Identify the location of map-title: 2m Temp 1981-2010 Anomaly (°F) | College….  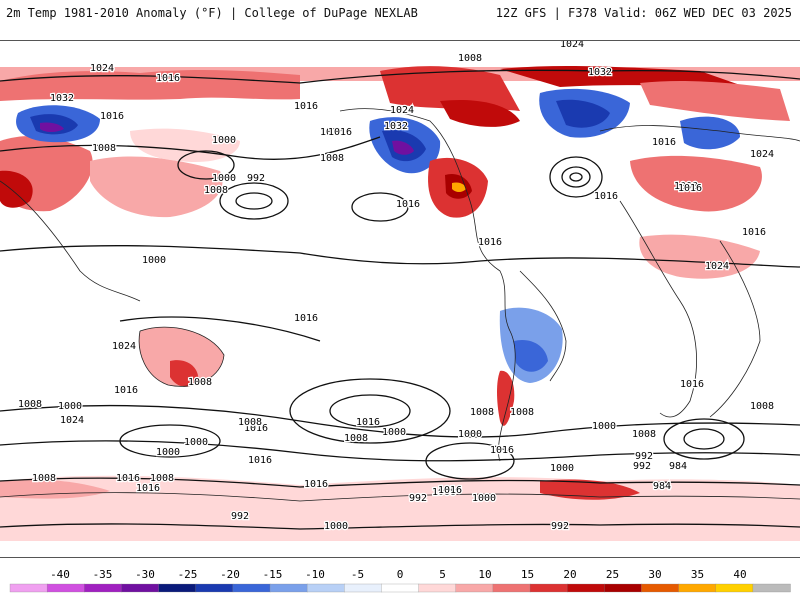
(212, 13).